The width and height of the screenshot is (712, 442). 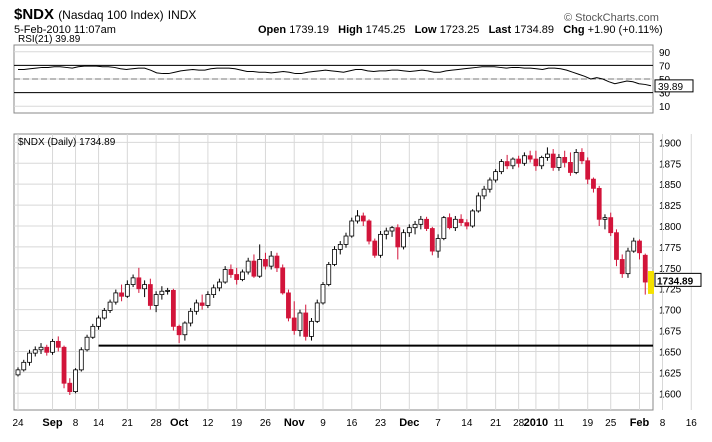 What do you see at coordinates (65, 30) in the screenshot?
I see `datetime: 5-Feb-2010 11:07am` at bounding box center [65, 30].